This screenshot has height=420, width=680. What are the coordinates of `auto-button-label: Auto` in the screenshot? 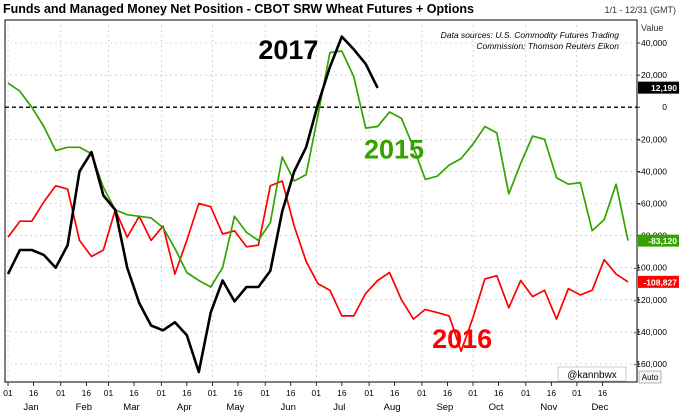 It's located at (650, 377).